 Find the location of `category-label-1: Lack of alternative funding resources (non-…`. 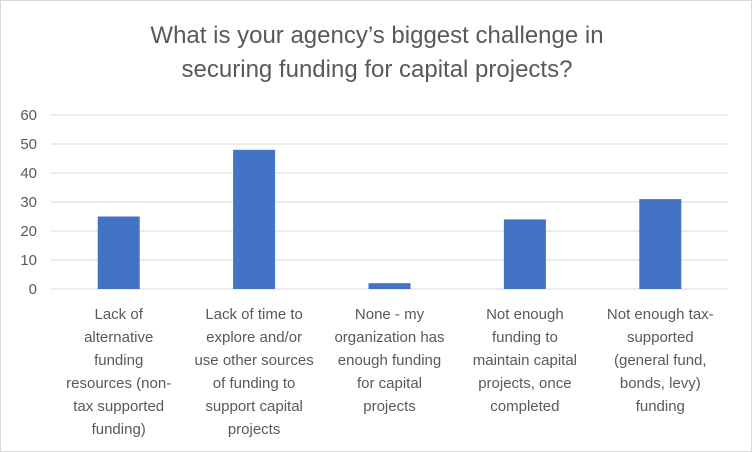

category-label-1: Lack of alternative funding resources (non-… is located at coordinates (119, 372).